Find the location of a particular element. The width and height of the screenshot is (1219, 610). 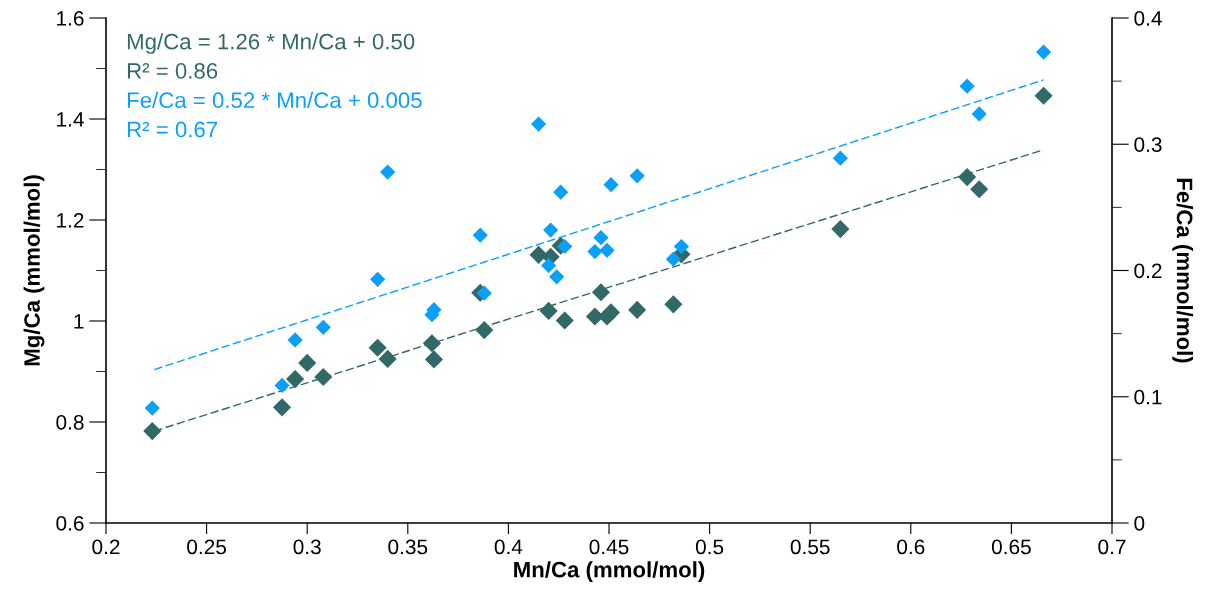

y2-axis-title: Fe/Ca (mmol/mol) is located at coordinates (1183, 270).